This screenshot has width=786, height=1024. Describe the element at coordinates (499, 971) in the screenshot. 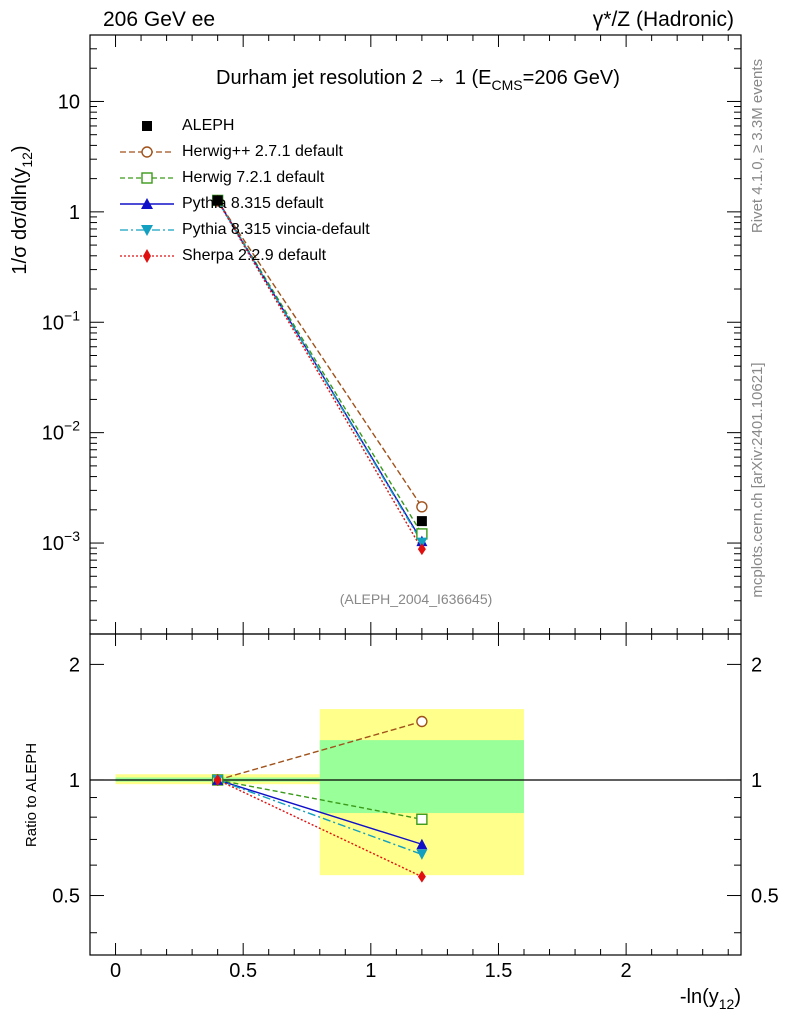

I see `x-tick-label-3: 1.5` at that location.